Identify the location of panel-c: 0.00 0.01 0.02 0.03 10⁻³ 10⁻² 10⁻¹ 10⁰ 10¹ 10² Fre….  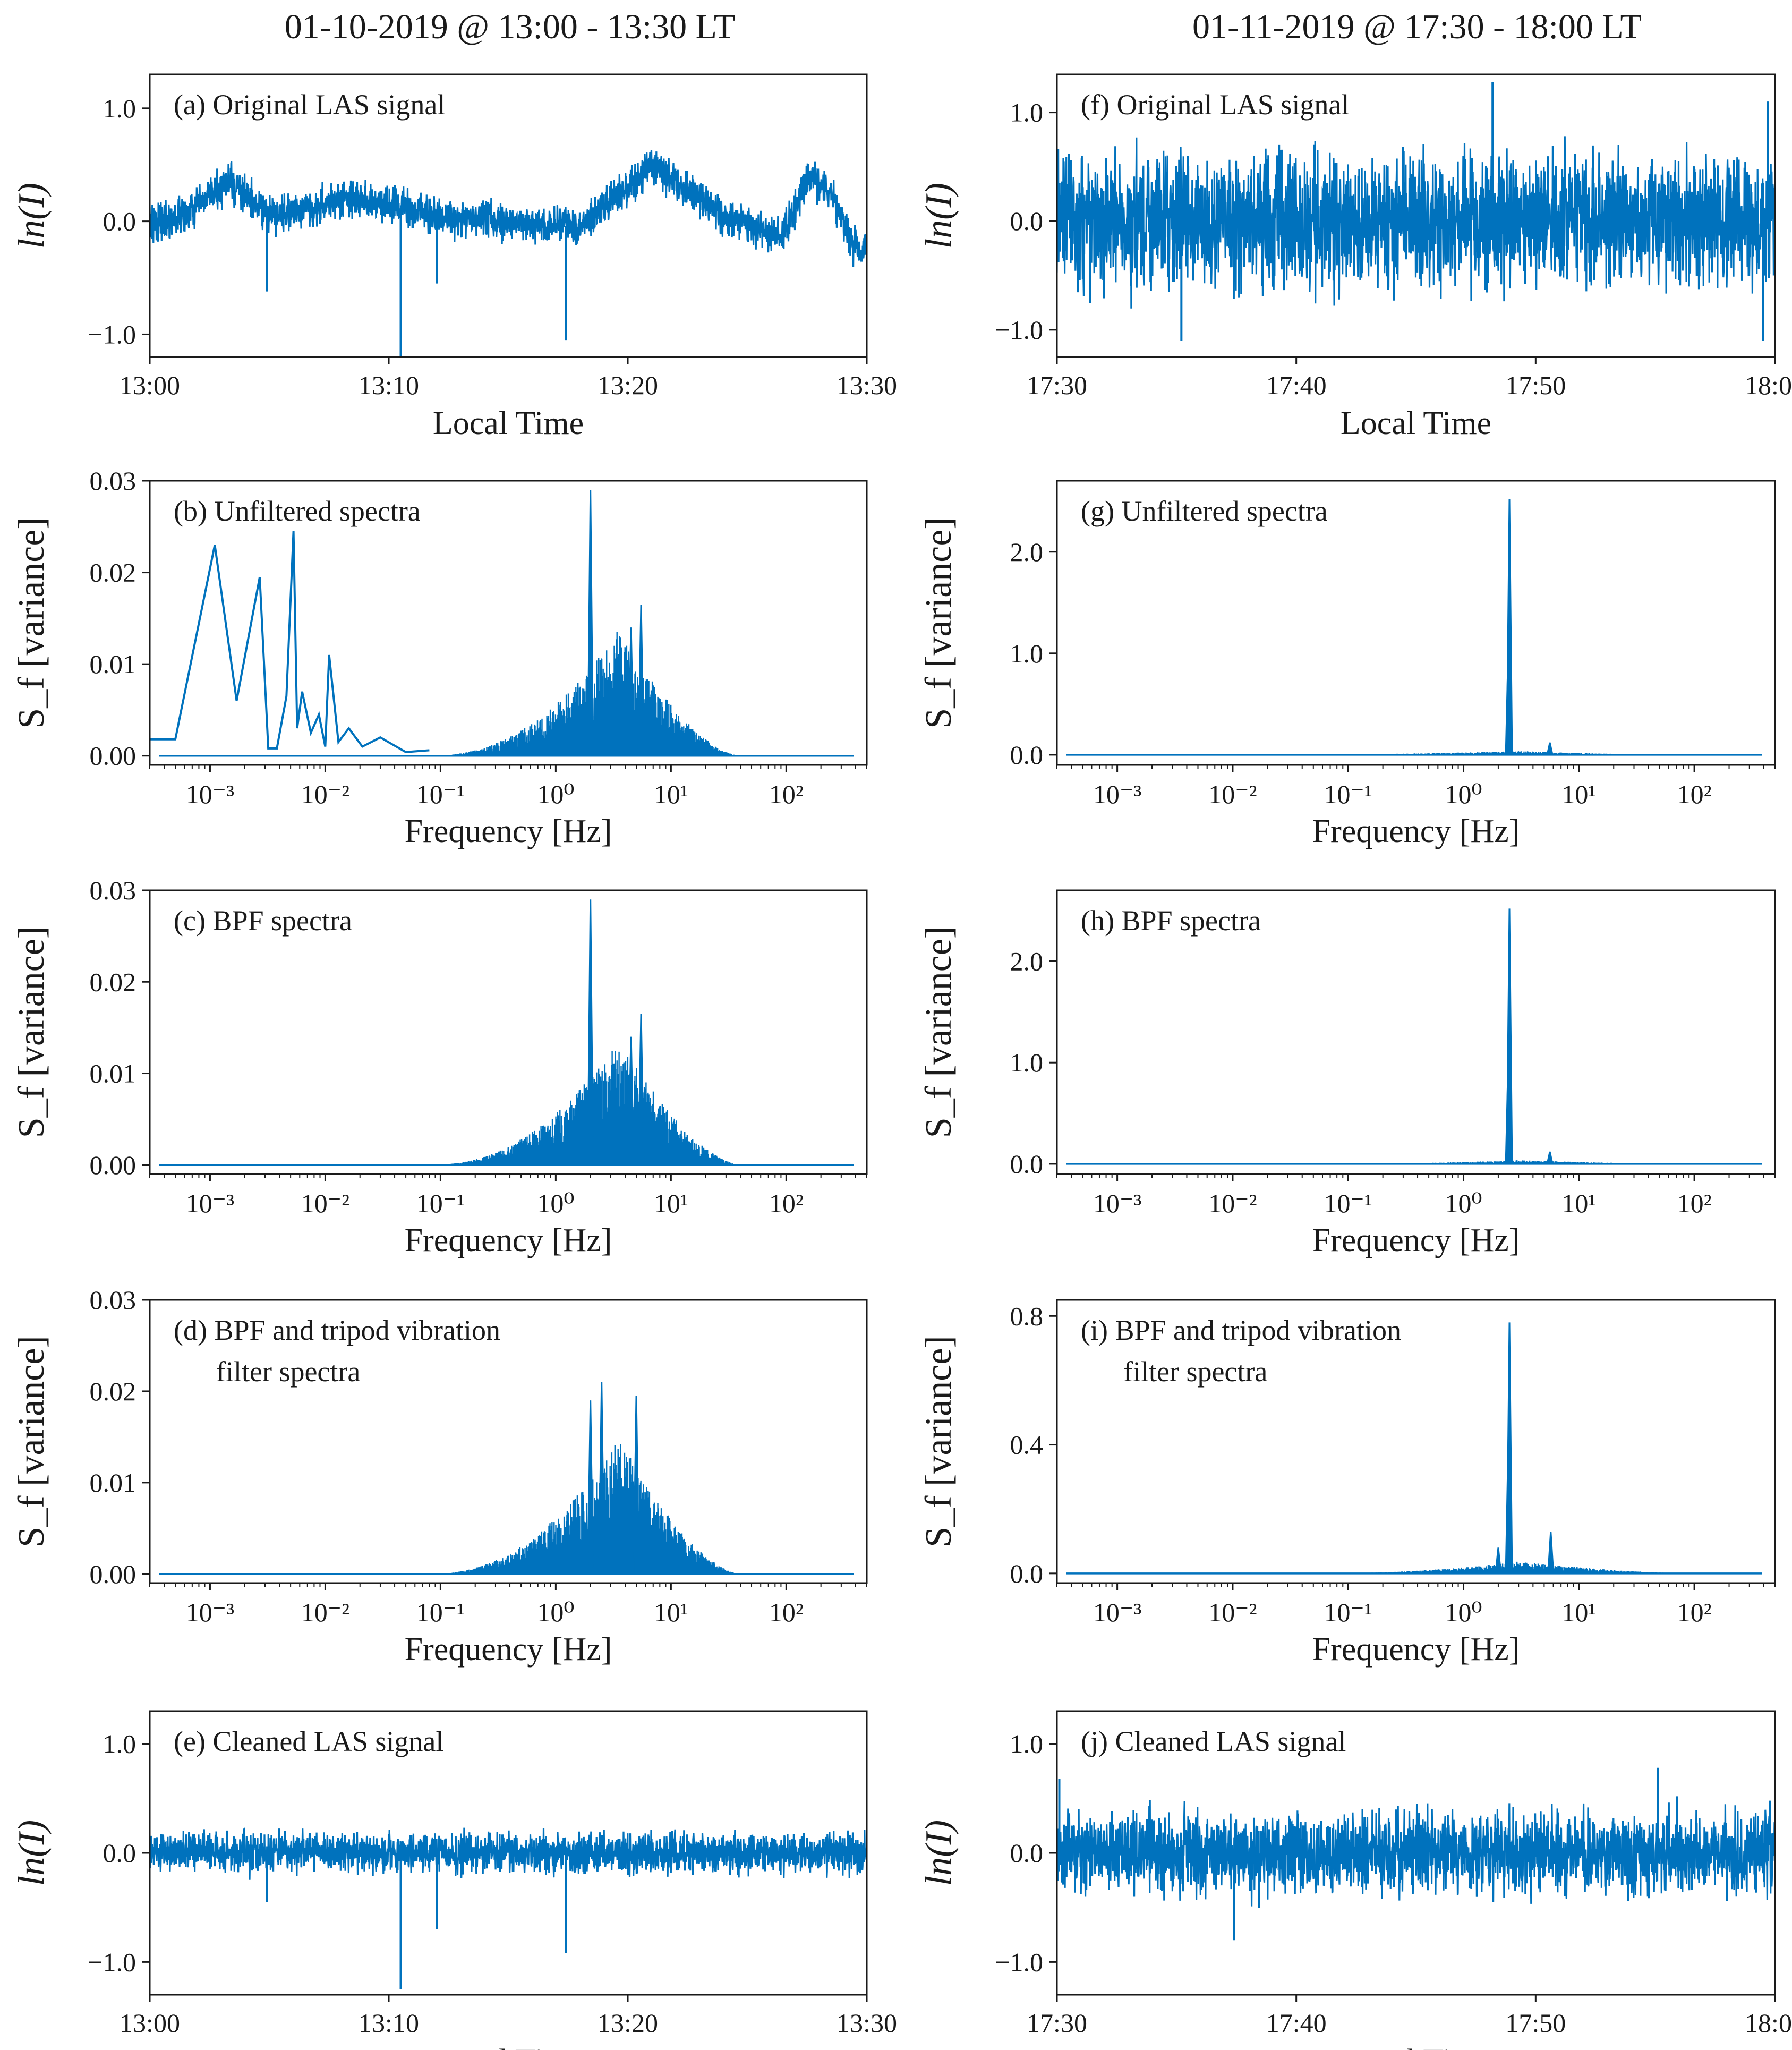
(439, 1066).